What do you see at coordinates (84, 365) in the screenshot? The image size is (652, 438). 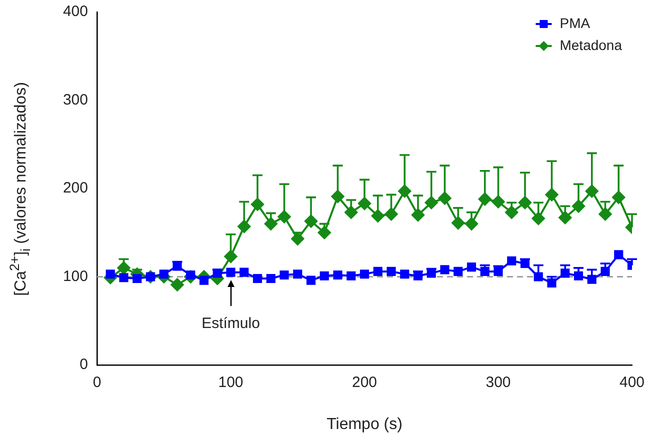 I see `y-tick-label: 0` at bounding box center [84, 365].